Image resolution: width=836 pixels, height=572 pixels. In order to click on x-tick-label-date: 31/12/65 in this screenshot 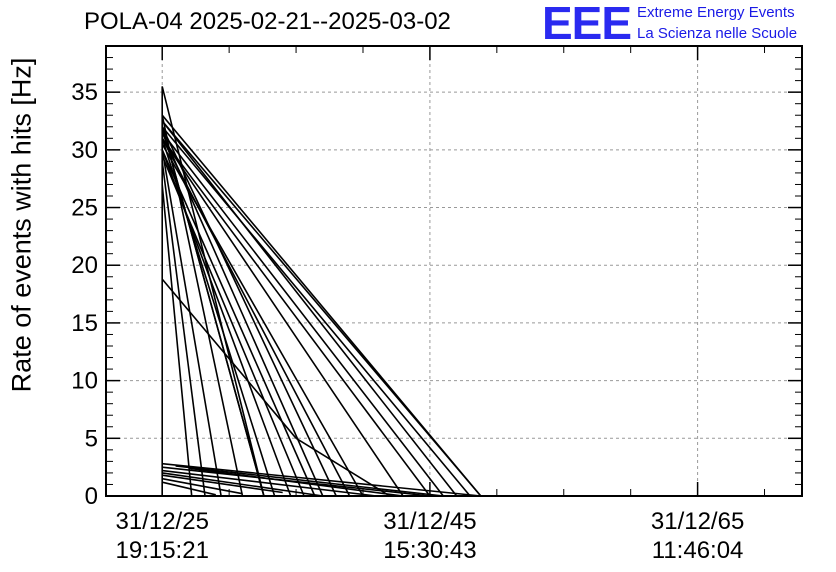, I will do `click(697, 521)`.